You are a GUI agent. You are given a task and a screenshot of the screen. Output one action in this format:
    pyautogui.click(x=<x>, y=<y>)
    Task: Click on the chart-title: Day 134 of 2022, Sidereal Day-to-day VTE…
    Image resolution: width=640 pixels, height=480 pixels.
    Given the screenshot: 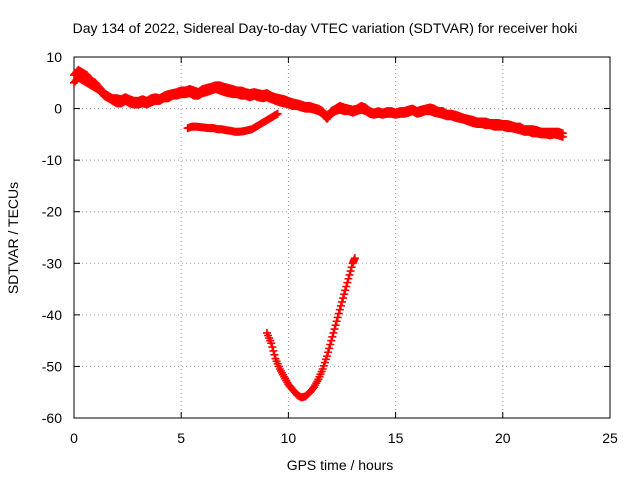 What is the action you would take?
    pyautogui.click(x=325, y=28)
    